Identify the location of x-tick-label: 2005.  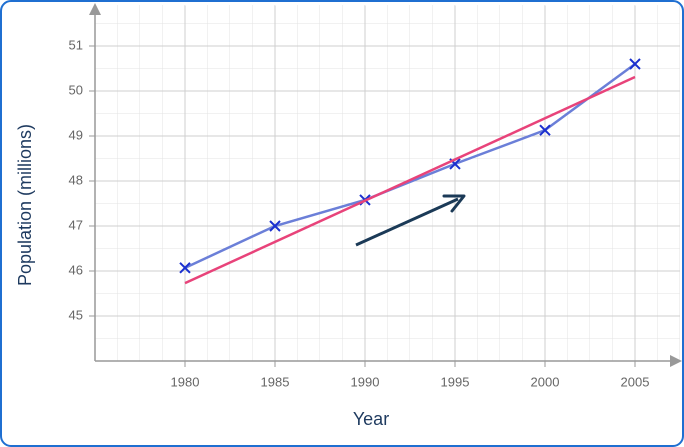
(635, 381).